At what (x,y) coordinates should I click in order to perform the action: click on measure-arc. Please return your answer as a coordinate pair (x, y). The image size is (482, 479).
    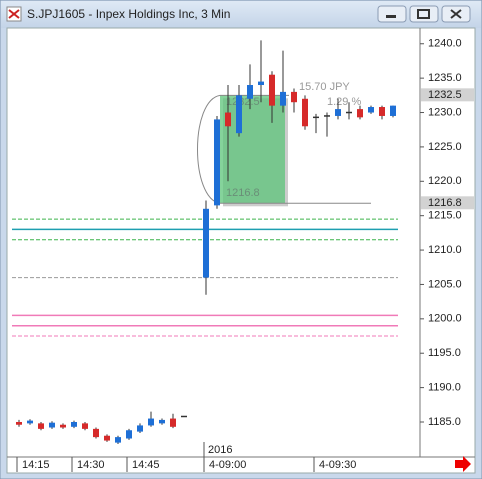
    Looking at the image, I should click on (209, 149).